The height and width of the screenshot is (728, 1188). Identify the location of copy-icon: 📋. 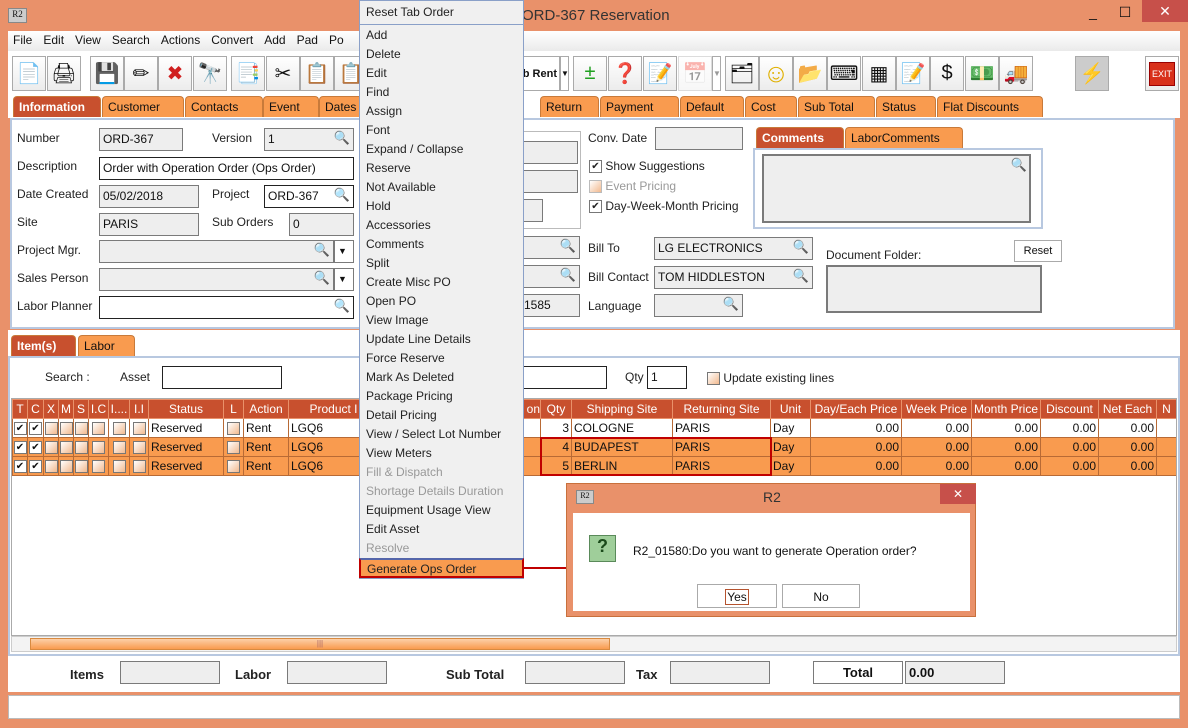
(317, 73).